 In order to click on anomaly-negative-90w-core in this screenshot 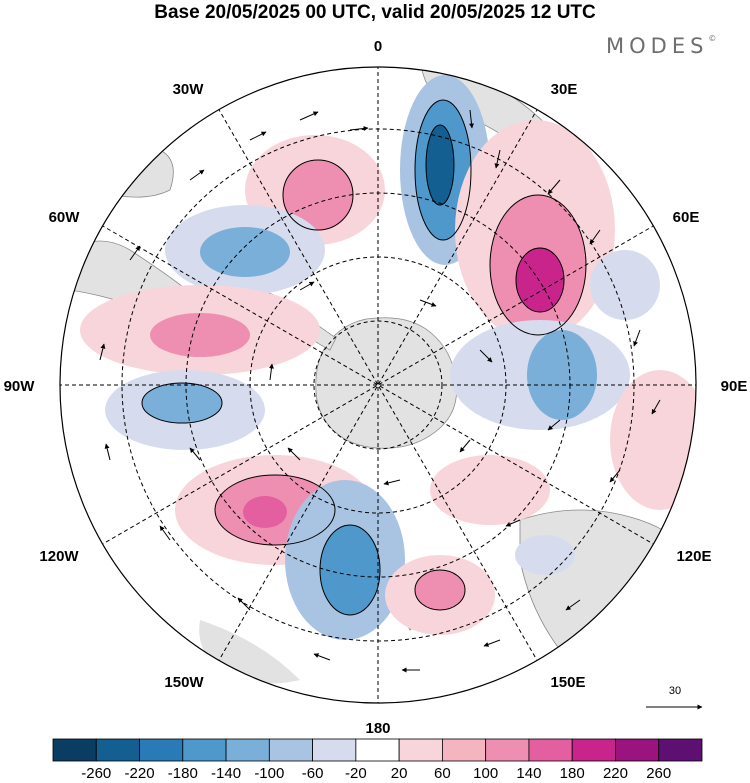, I will do `click(182, 403)`.